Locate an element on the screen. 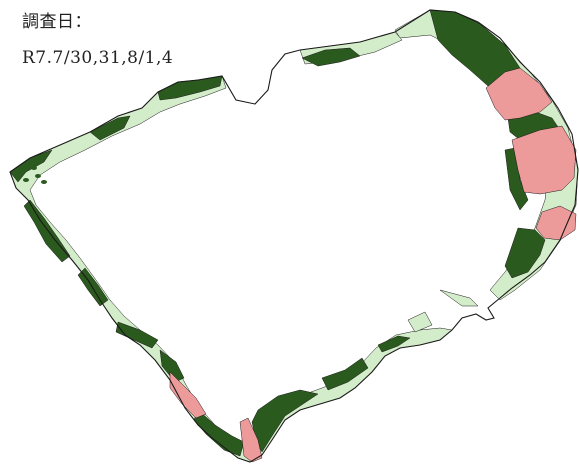  survey-date-values: R7.7/30,31,8/1,4 is located at coordinates (98, 58).